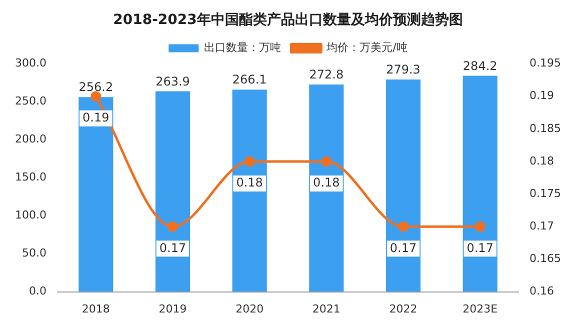 This screenshot has width=576, height=327. Describe the element at coordinates (30, 215) in the screenshot. I see `y-tick-label: 100.0` at that location.